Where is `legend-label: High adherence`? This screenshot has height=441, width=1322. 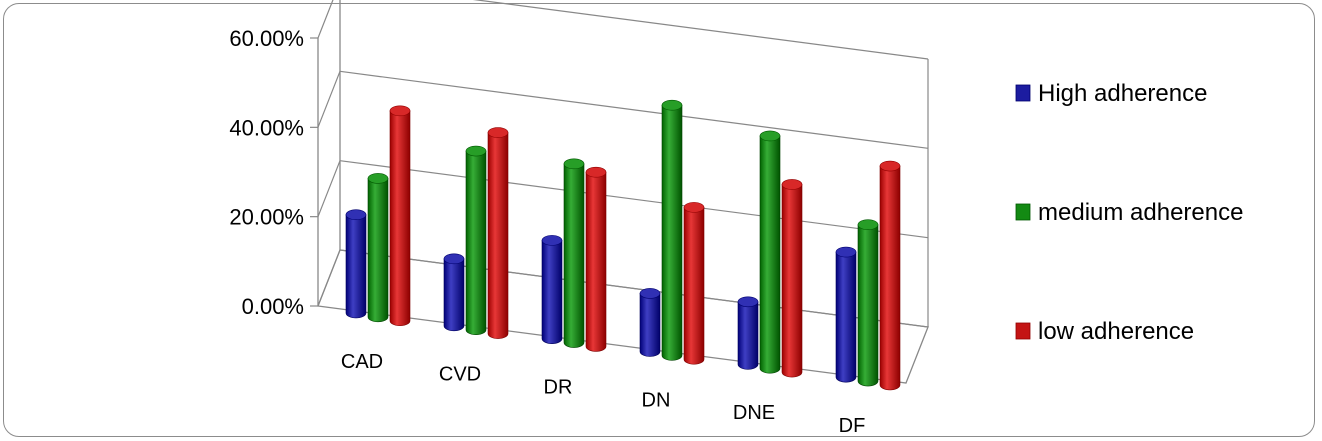 legend-label: High adherence is located at coordinates (1122, 93).